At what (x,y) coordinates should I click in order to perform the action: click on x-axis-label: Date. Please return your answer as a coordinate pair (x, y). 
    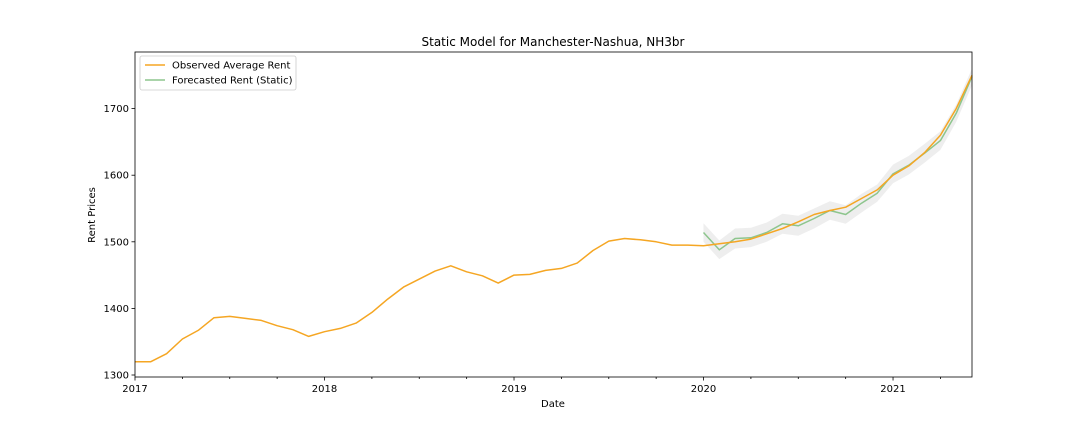
    Looking at the image, I should click on (553, 404).